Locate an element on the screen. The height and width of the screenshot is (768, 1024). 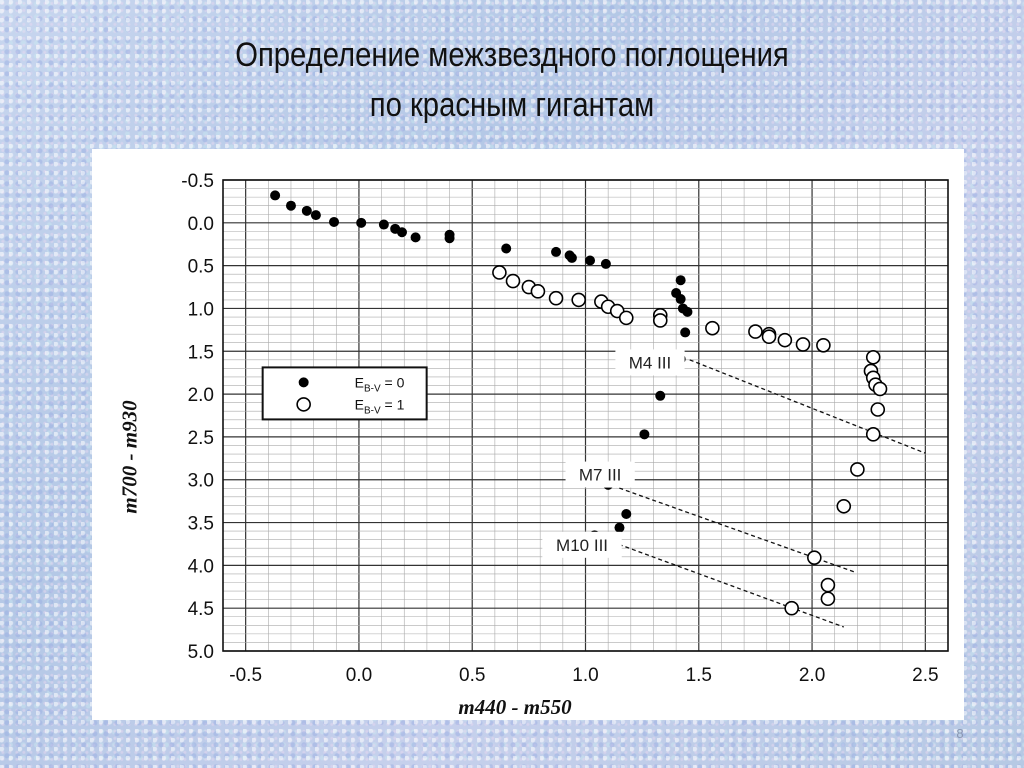
x-axis-ticks: -0.5 0.0 0.5 1.0 1.5 2.0 2.5 is located at coordinates (583, 675).